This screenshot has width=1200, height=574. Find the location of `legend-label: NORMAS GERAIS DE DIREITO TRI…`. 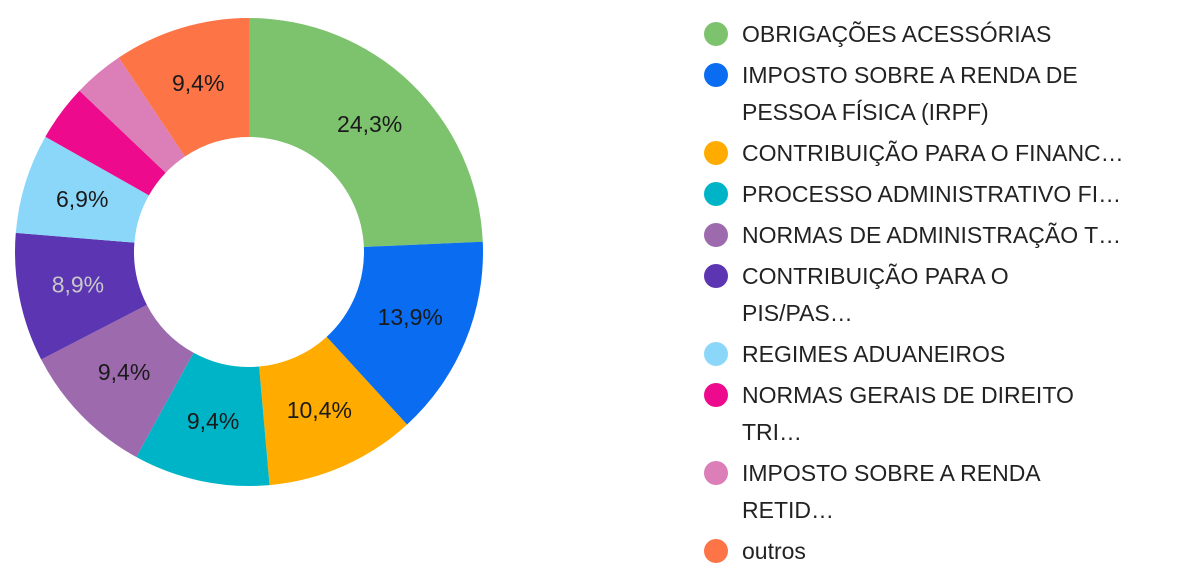

legend-label: NORMAS GERAIS DE DIREITO TRI… is located at coordinates (908, 413).